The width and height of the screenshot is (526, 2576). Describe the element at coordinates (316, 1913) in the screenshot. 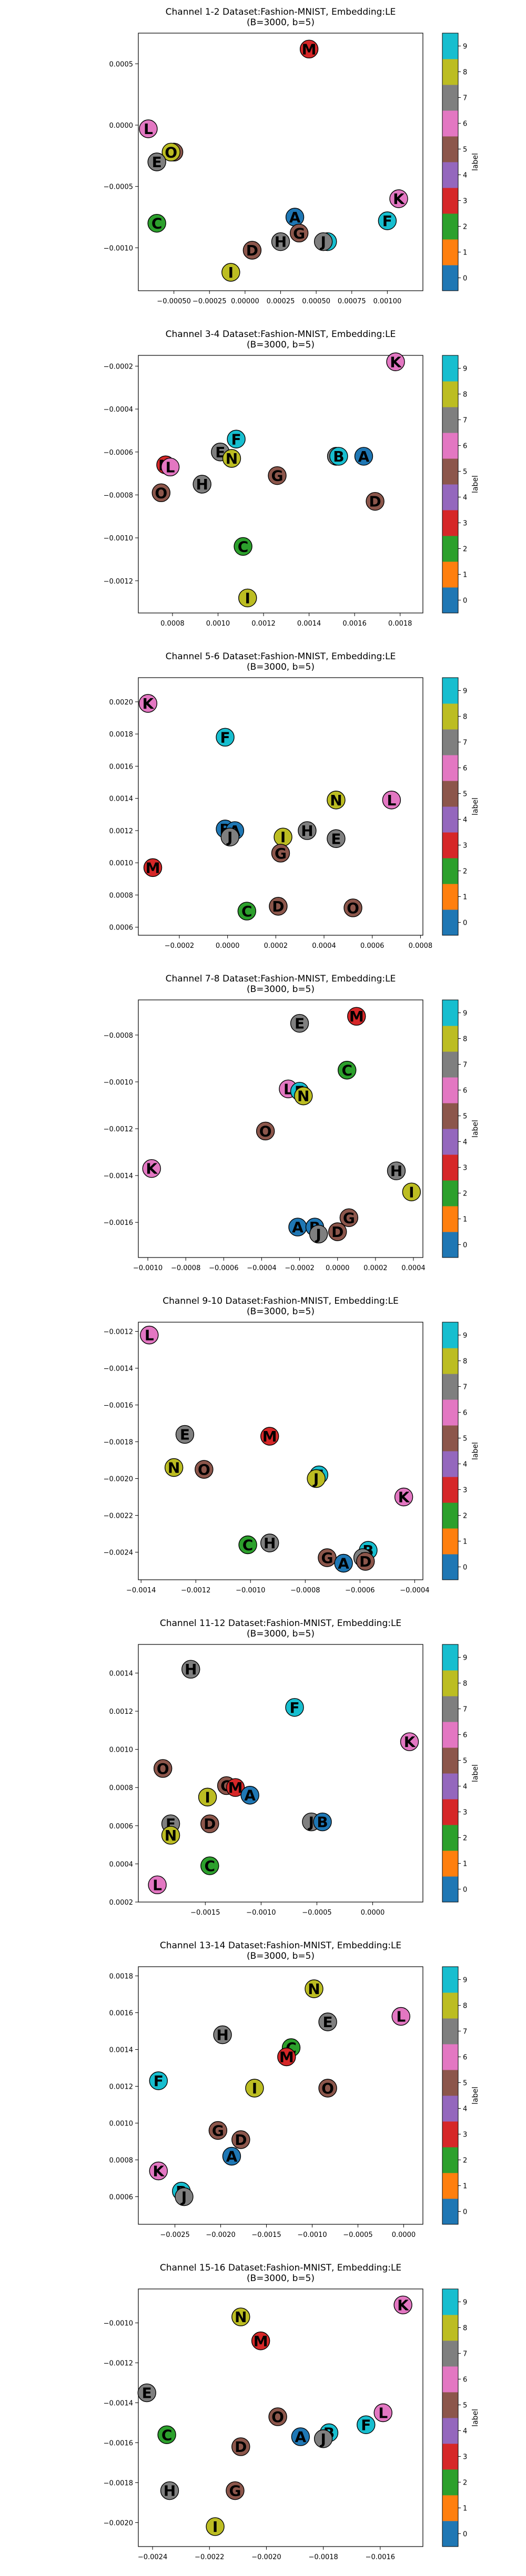

I see `x-tick-label: −0.0005` at that location.